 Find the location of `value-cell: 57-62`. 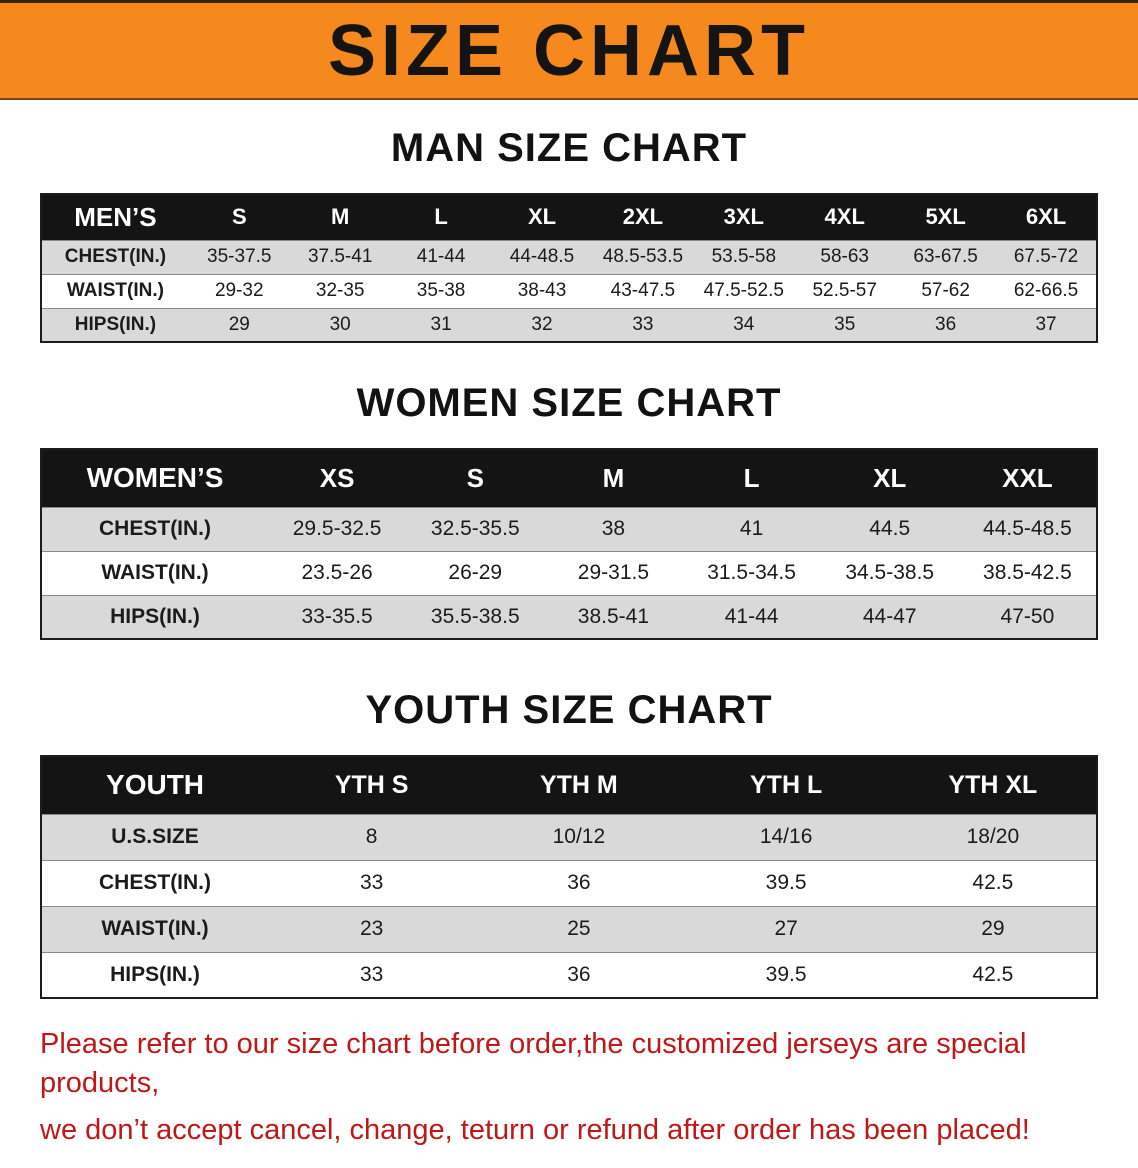

value-cell: 57-62 is located at coordinates (946, 291).